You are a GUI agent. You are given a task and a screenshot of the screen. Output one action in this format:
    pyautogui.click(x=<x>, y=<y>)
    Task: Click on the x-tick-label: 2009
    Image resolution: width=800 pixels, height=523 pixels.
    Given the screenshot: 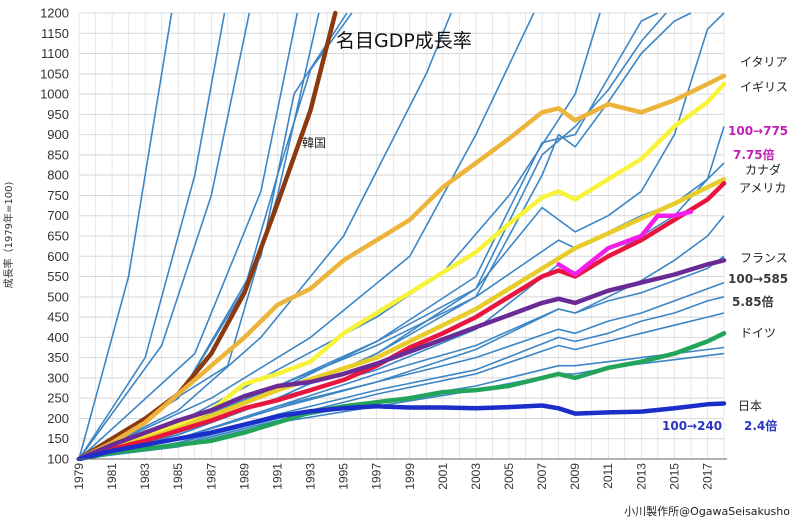 What is the action you would take?
    pyautogui.click(x=575, y=476)
    